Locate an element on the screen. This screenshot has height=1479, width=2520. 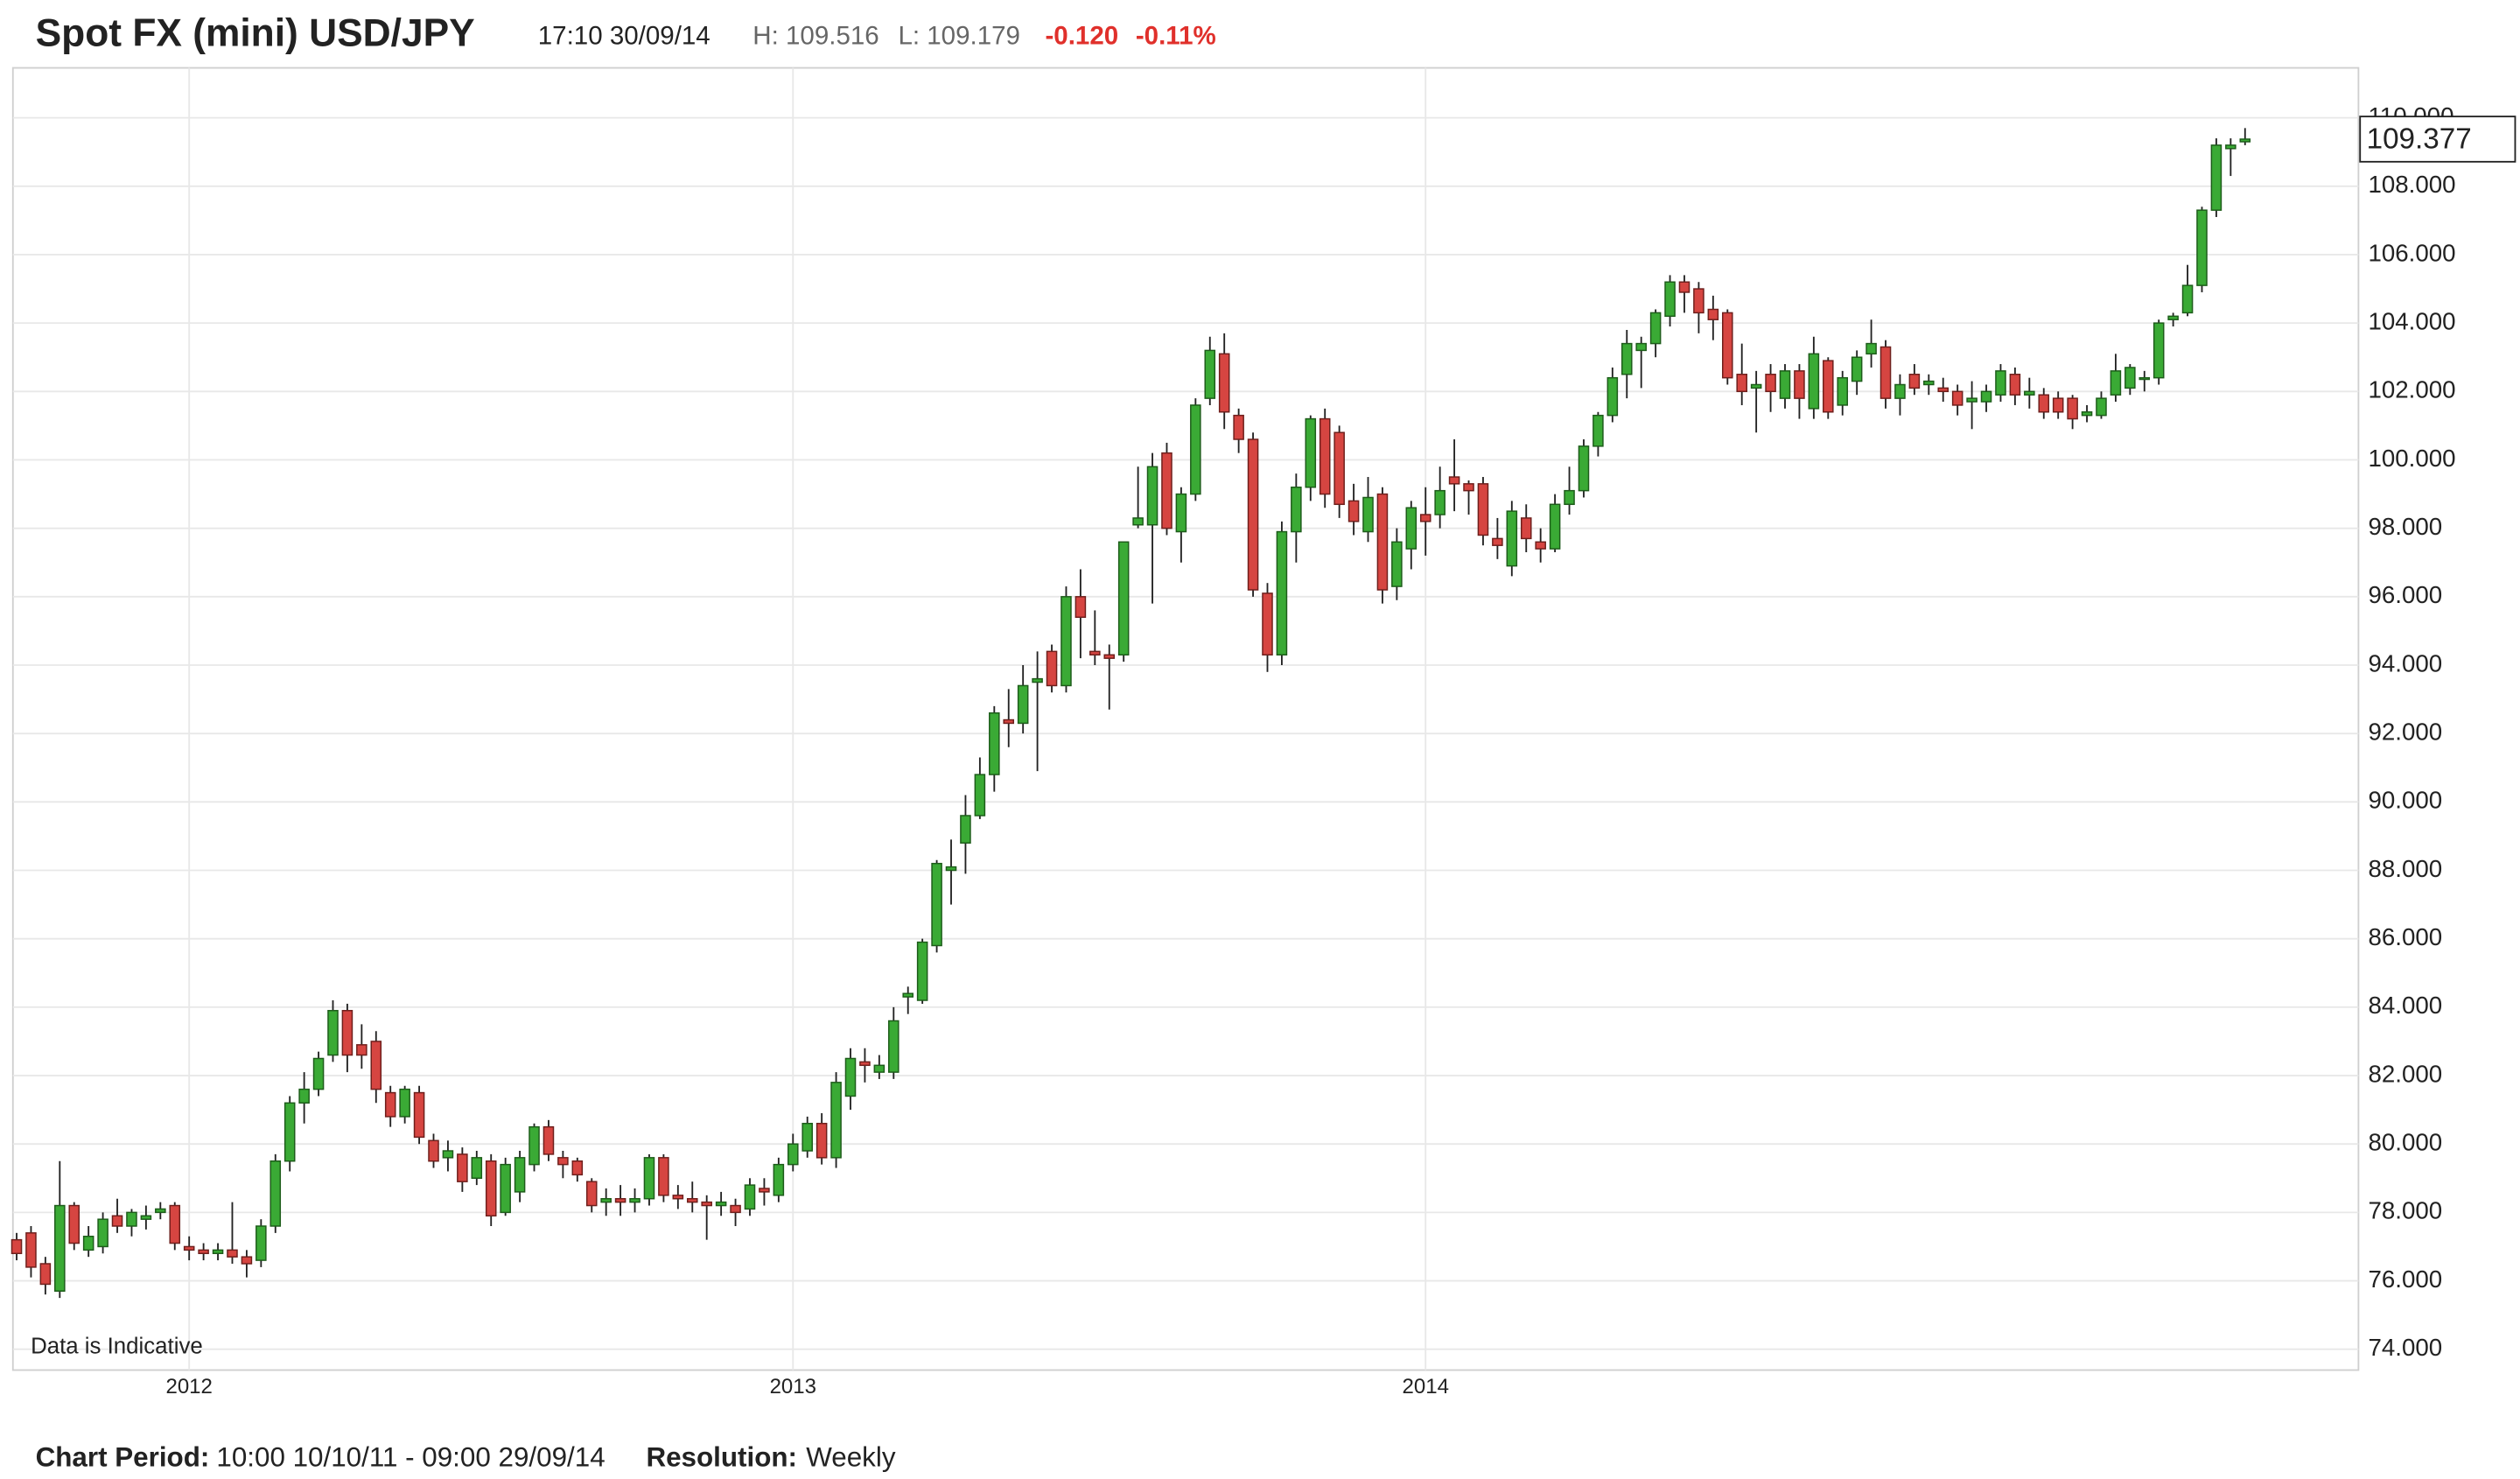
y-tick-label: 90.000 is located at coordinates (2405, 801).